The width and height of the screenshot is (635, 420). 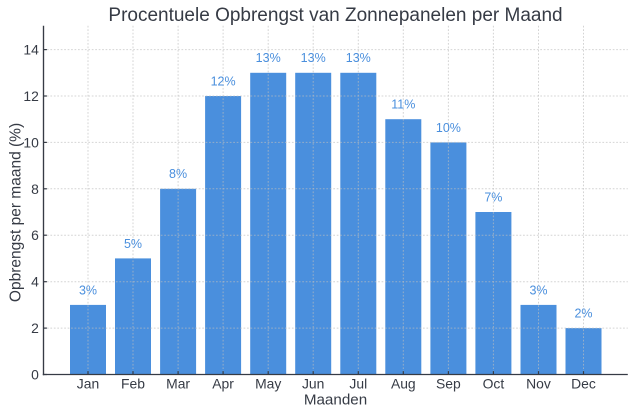 What do you see at coordinates (35, 189) in the screenshot?
I see `svg-text: 8` at bounding box center [35, 189].